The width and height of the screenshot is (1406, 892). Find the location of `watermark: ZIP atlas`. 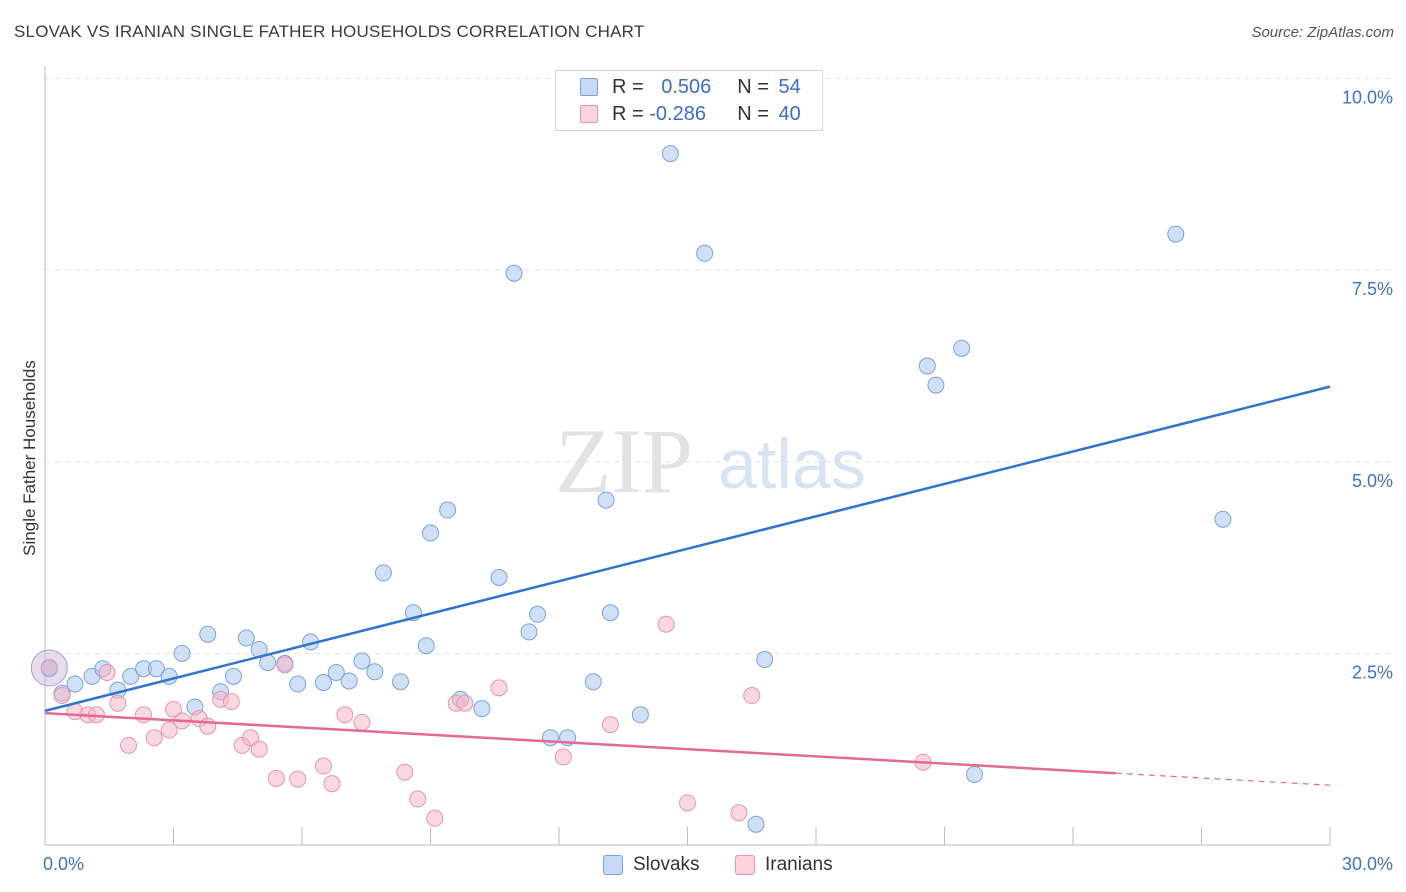

watermark: ZIP atlas is located at coordinates (710, 461).